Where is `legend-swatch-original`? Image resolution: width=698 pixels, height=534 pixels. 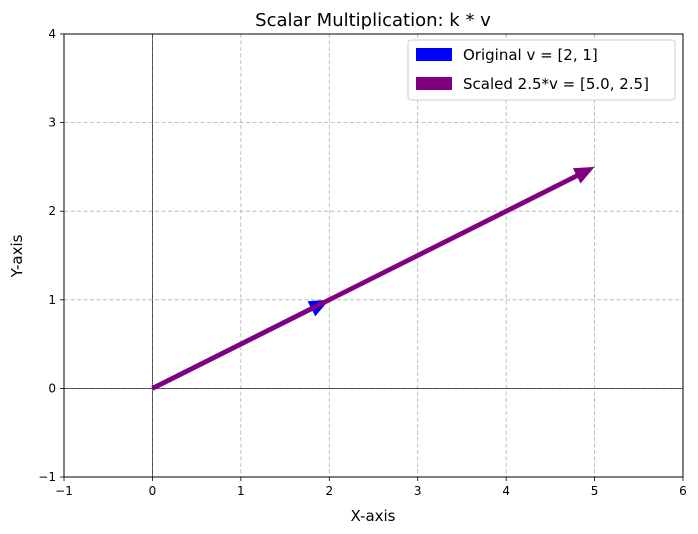 legend-swatch-original is located at coordinates (434, 54).